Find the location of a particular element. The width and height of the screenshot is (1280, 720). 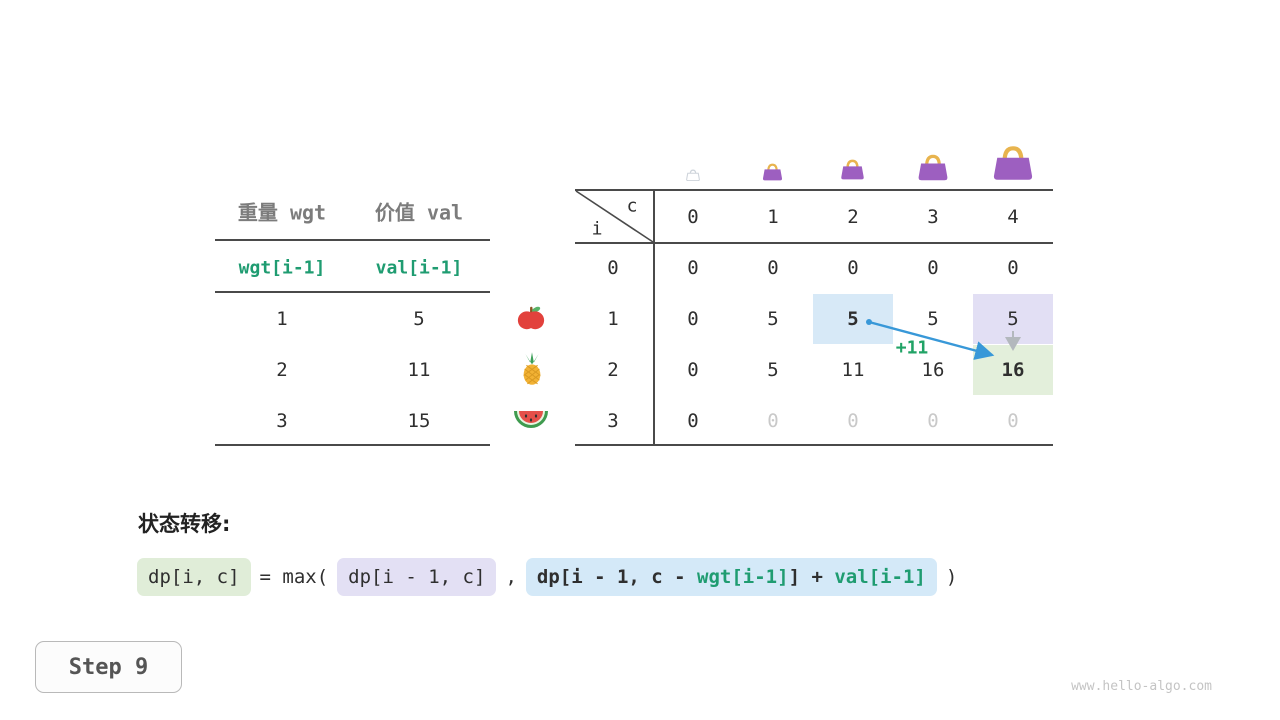

dp-table-rule-vertical is located at coordinates (654, 317).